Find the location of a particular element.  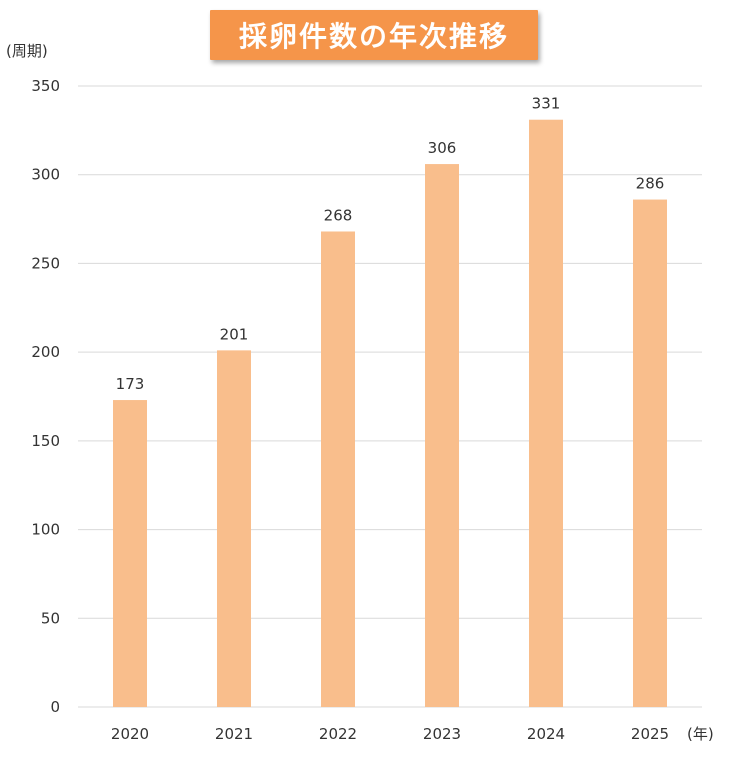

data-label: 331 is located at coordinates (546, 104).